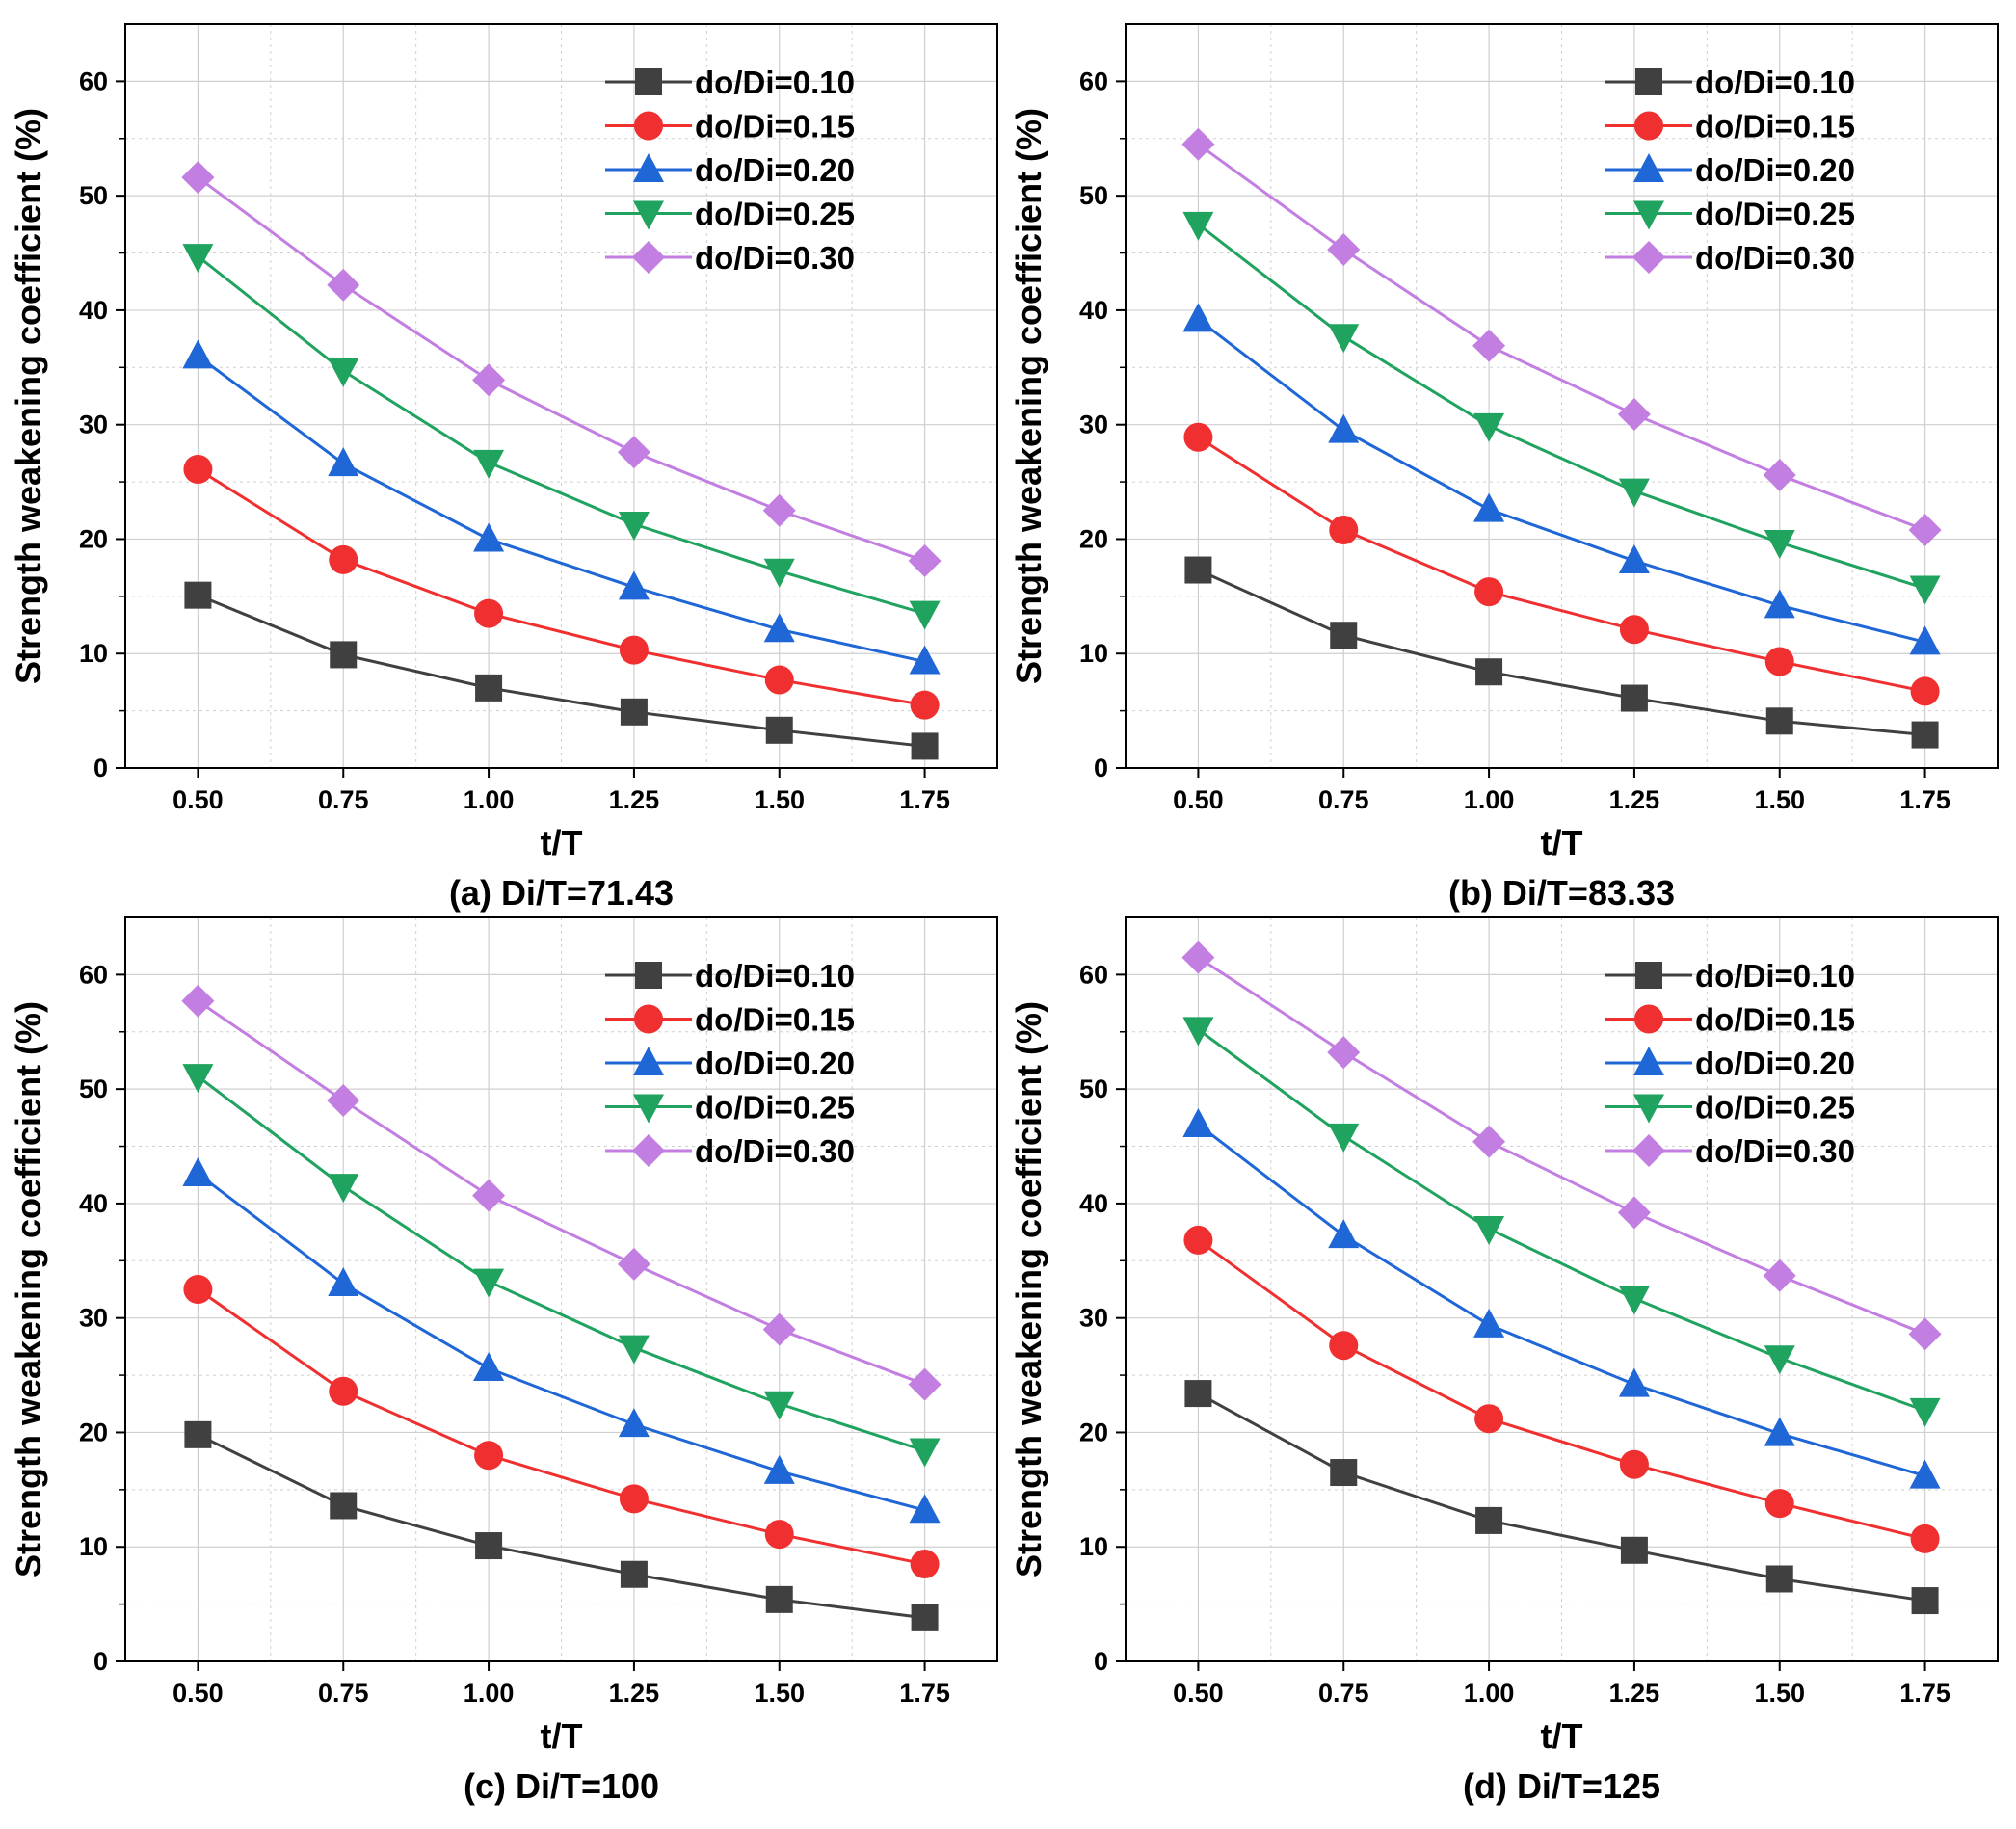 The image size is (2016, 1829). Describe the element at coordinates (561, 670) in the screenshot. I see `series-do/Di=0.10` at that location.